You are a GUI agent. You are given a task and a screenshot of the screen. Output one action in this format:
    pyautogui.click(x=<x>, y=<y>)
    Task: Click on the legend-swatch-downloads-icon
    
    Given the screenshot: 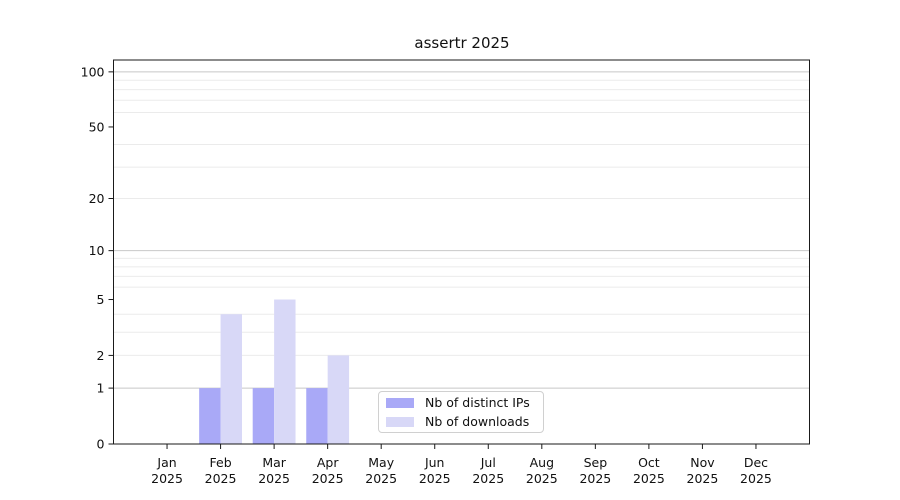 What is the action you would take?
    pyautogui.click(x=400, y=421)
    